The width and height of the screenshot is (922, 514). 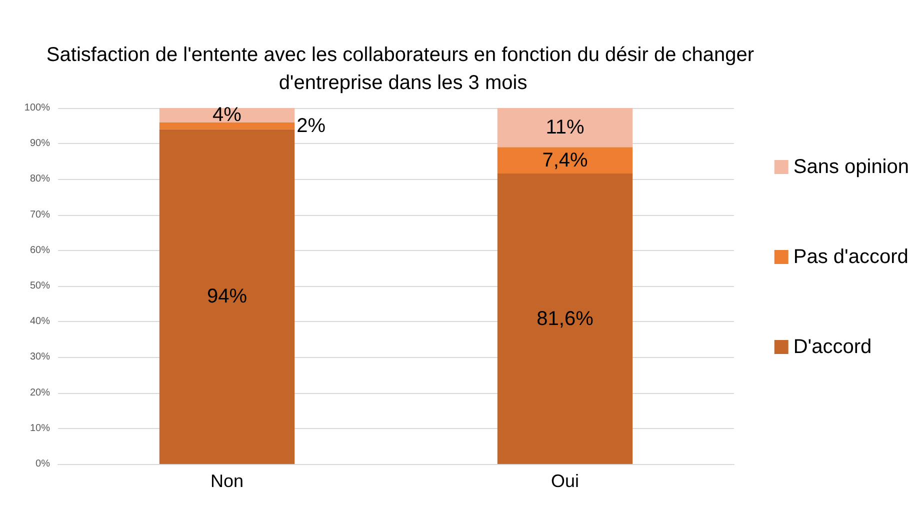 What do you see at coordinates (832, 347) in the screenshot?
I see `legend-label: D'accord` at bounding box center [832, 347].